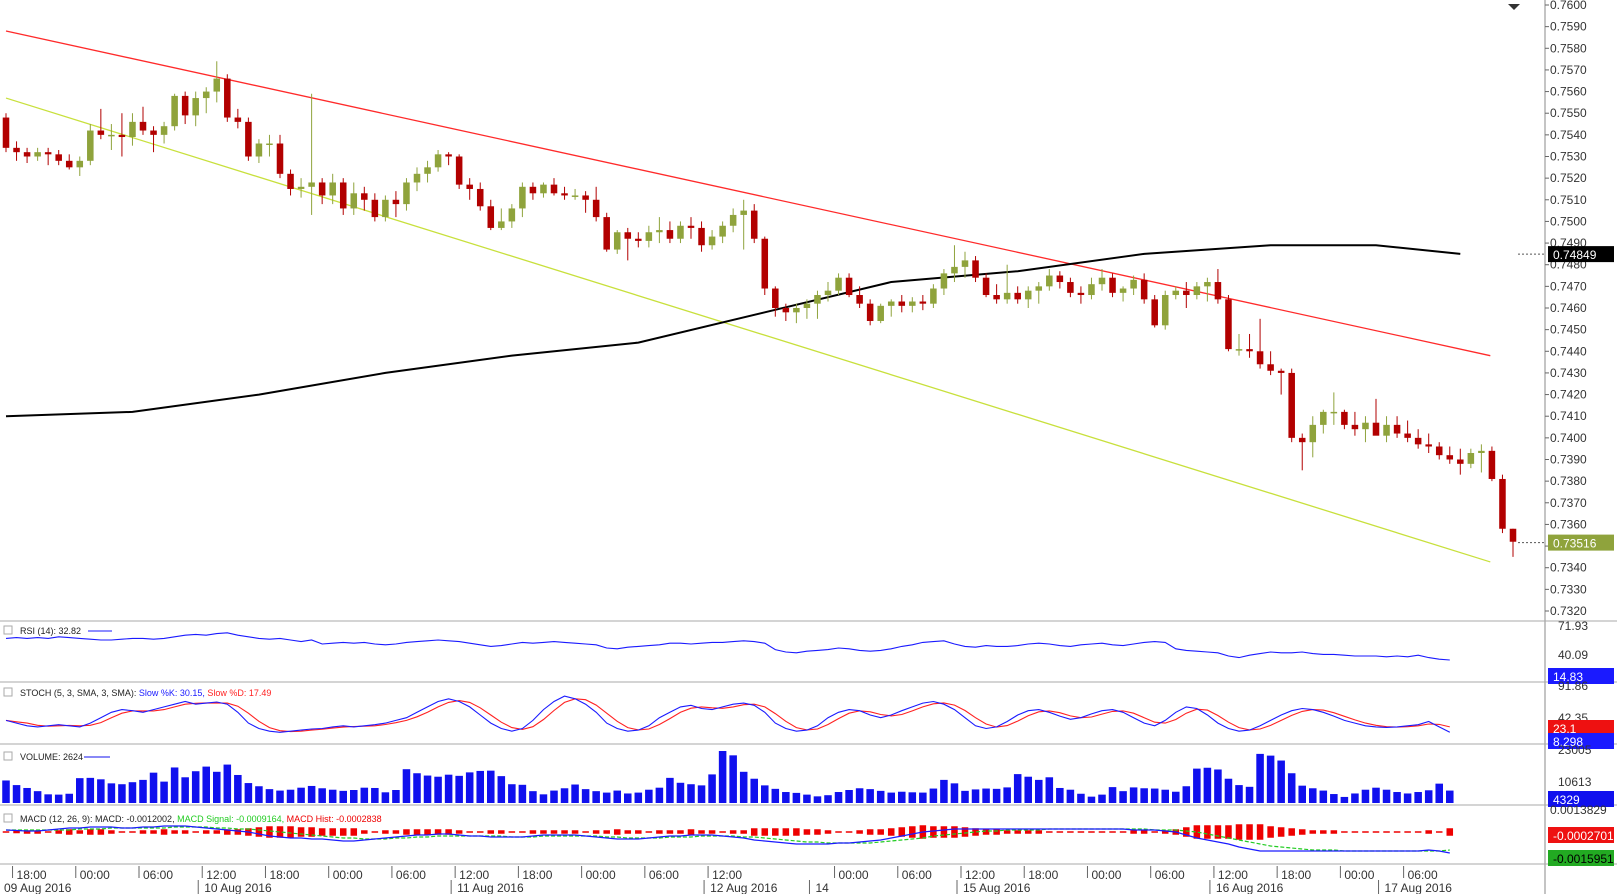 The height and width of the screenshot is (894, 1617). What do you see at coordinates (1568, 438) in the screenshot?
I see `price-tick-label: 0.7400` at bounding box center [1568, 438].